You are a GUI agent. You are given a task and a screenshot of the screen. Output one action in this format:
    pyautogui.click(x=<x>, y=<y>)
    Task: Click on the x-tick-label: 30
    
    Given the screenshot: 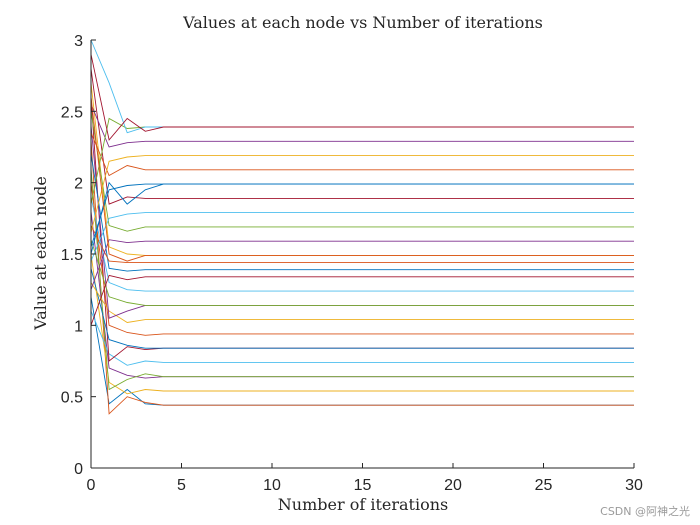 What is the action you would take?
    pyautogui.click(x=634, y=485)
    